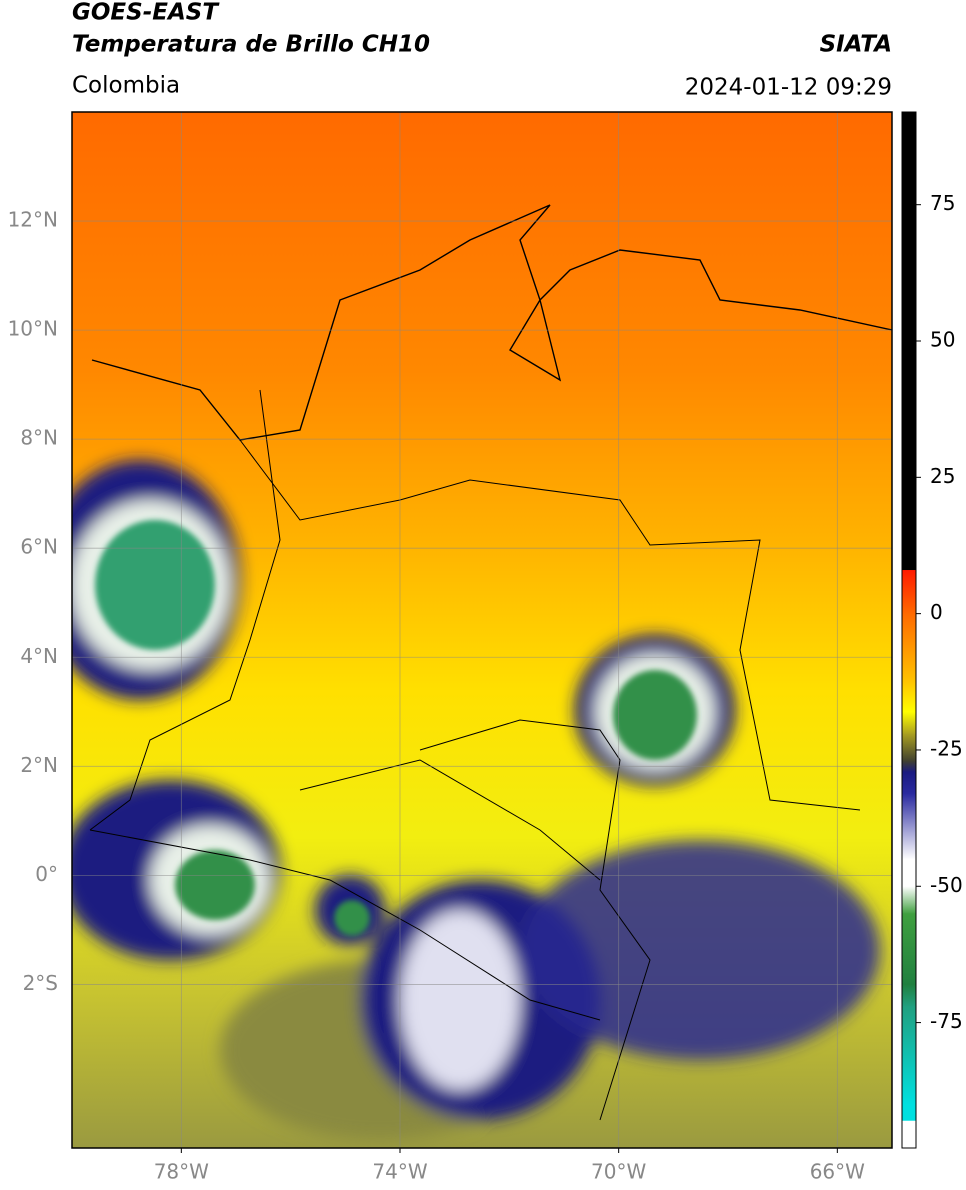  What do you see at coordinates (932, 630) in the screenshot?
I see `colorbar: 75 50 25 0 -25 -50 -75` at bounding box center [932, 630].